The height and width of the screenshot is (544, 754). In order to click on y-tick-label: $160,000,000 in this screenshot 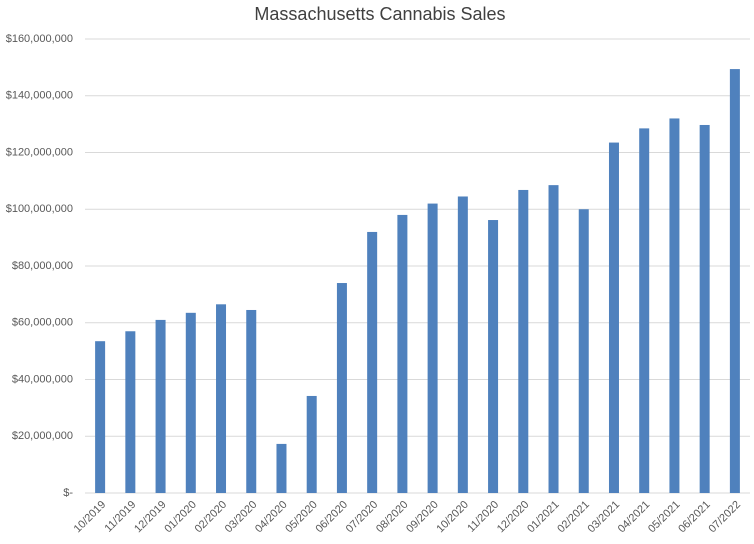, I will do `click(39, 39)`.